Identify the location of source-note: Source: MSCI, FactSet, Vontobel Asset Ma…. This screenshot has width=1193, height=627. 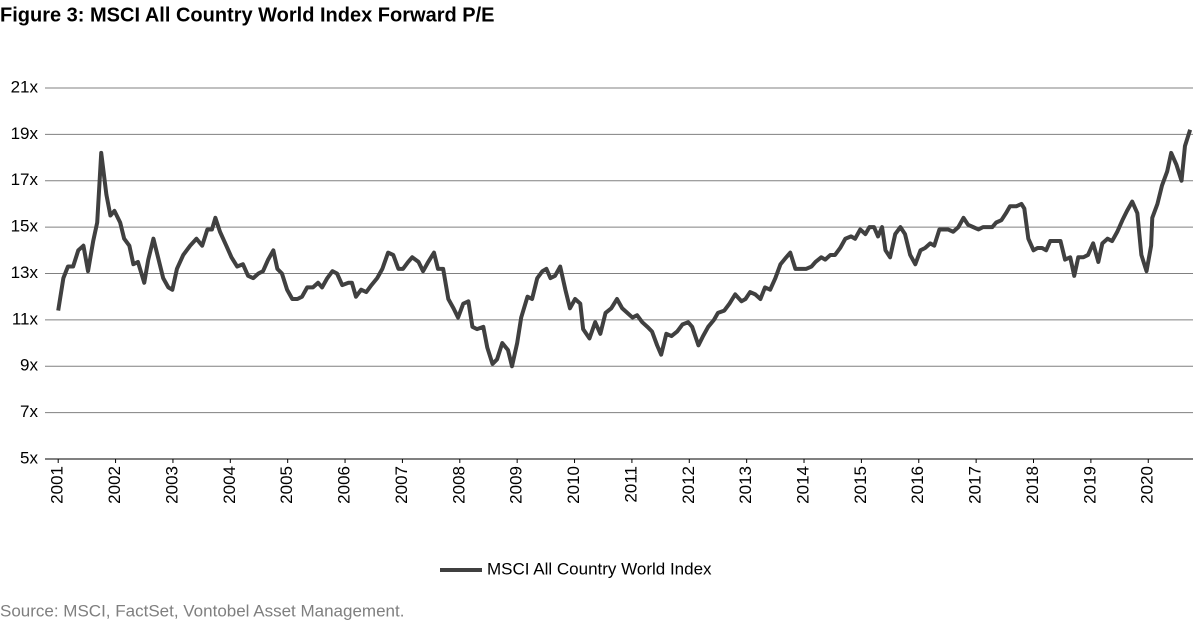
(202, 610).